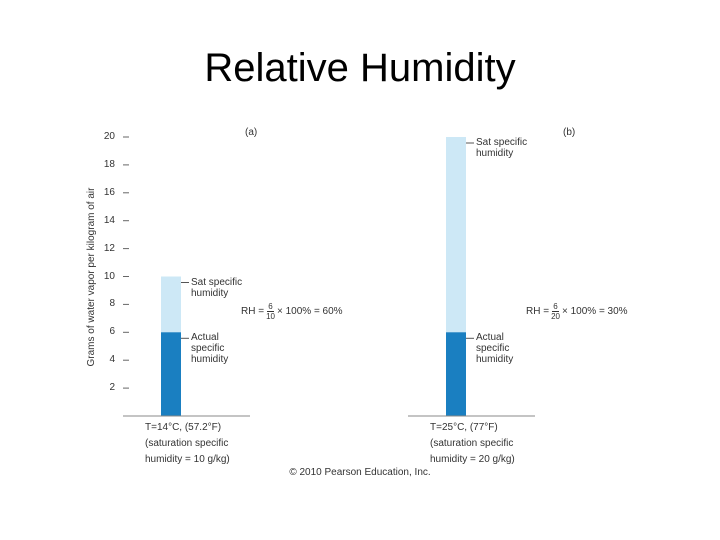  Describe the element at coordinates (464, 427) in the screenshot. I see `caption: T=25°C, (77°F)` at that location.